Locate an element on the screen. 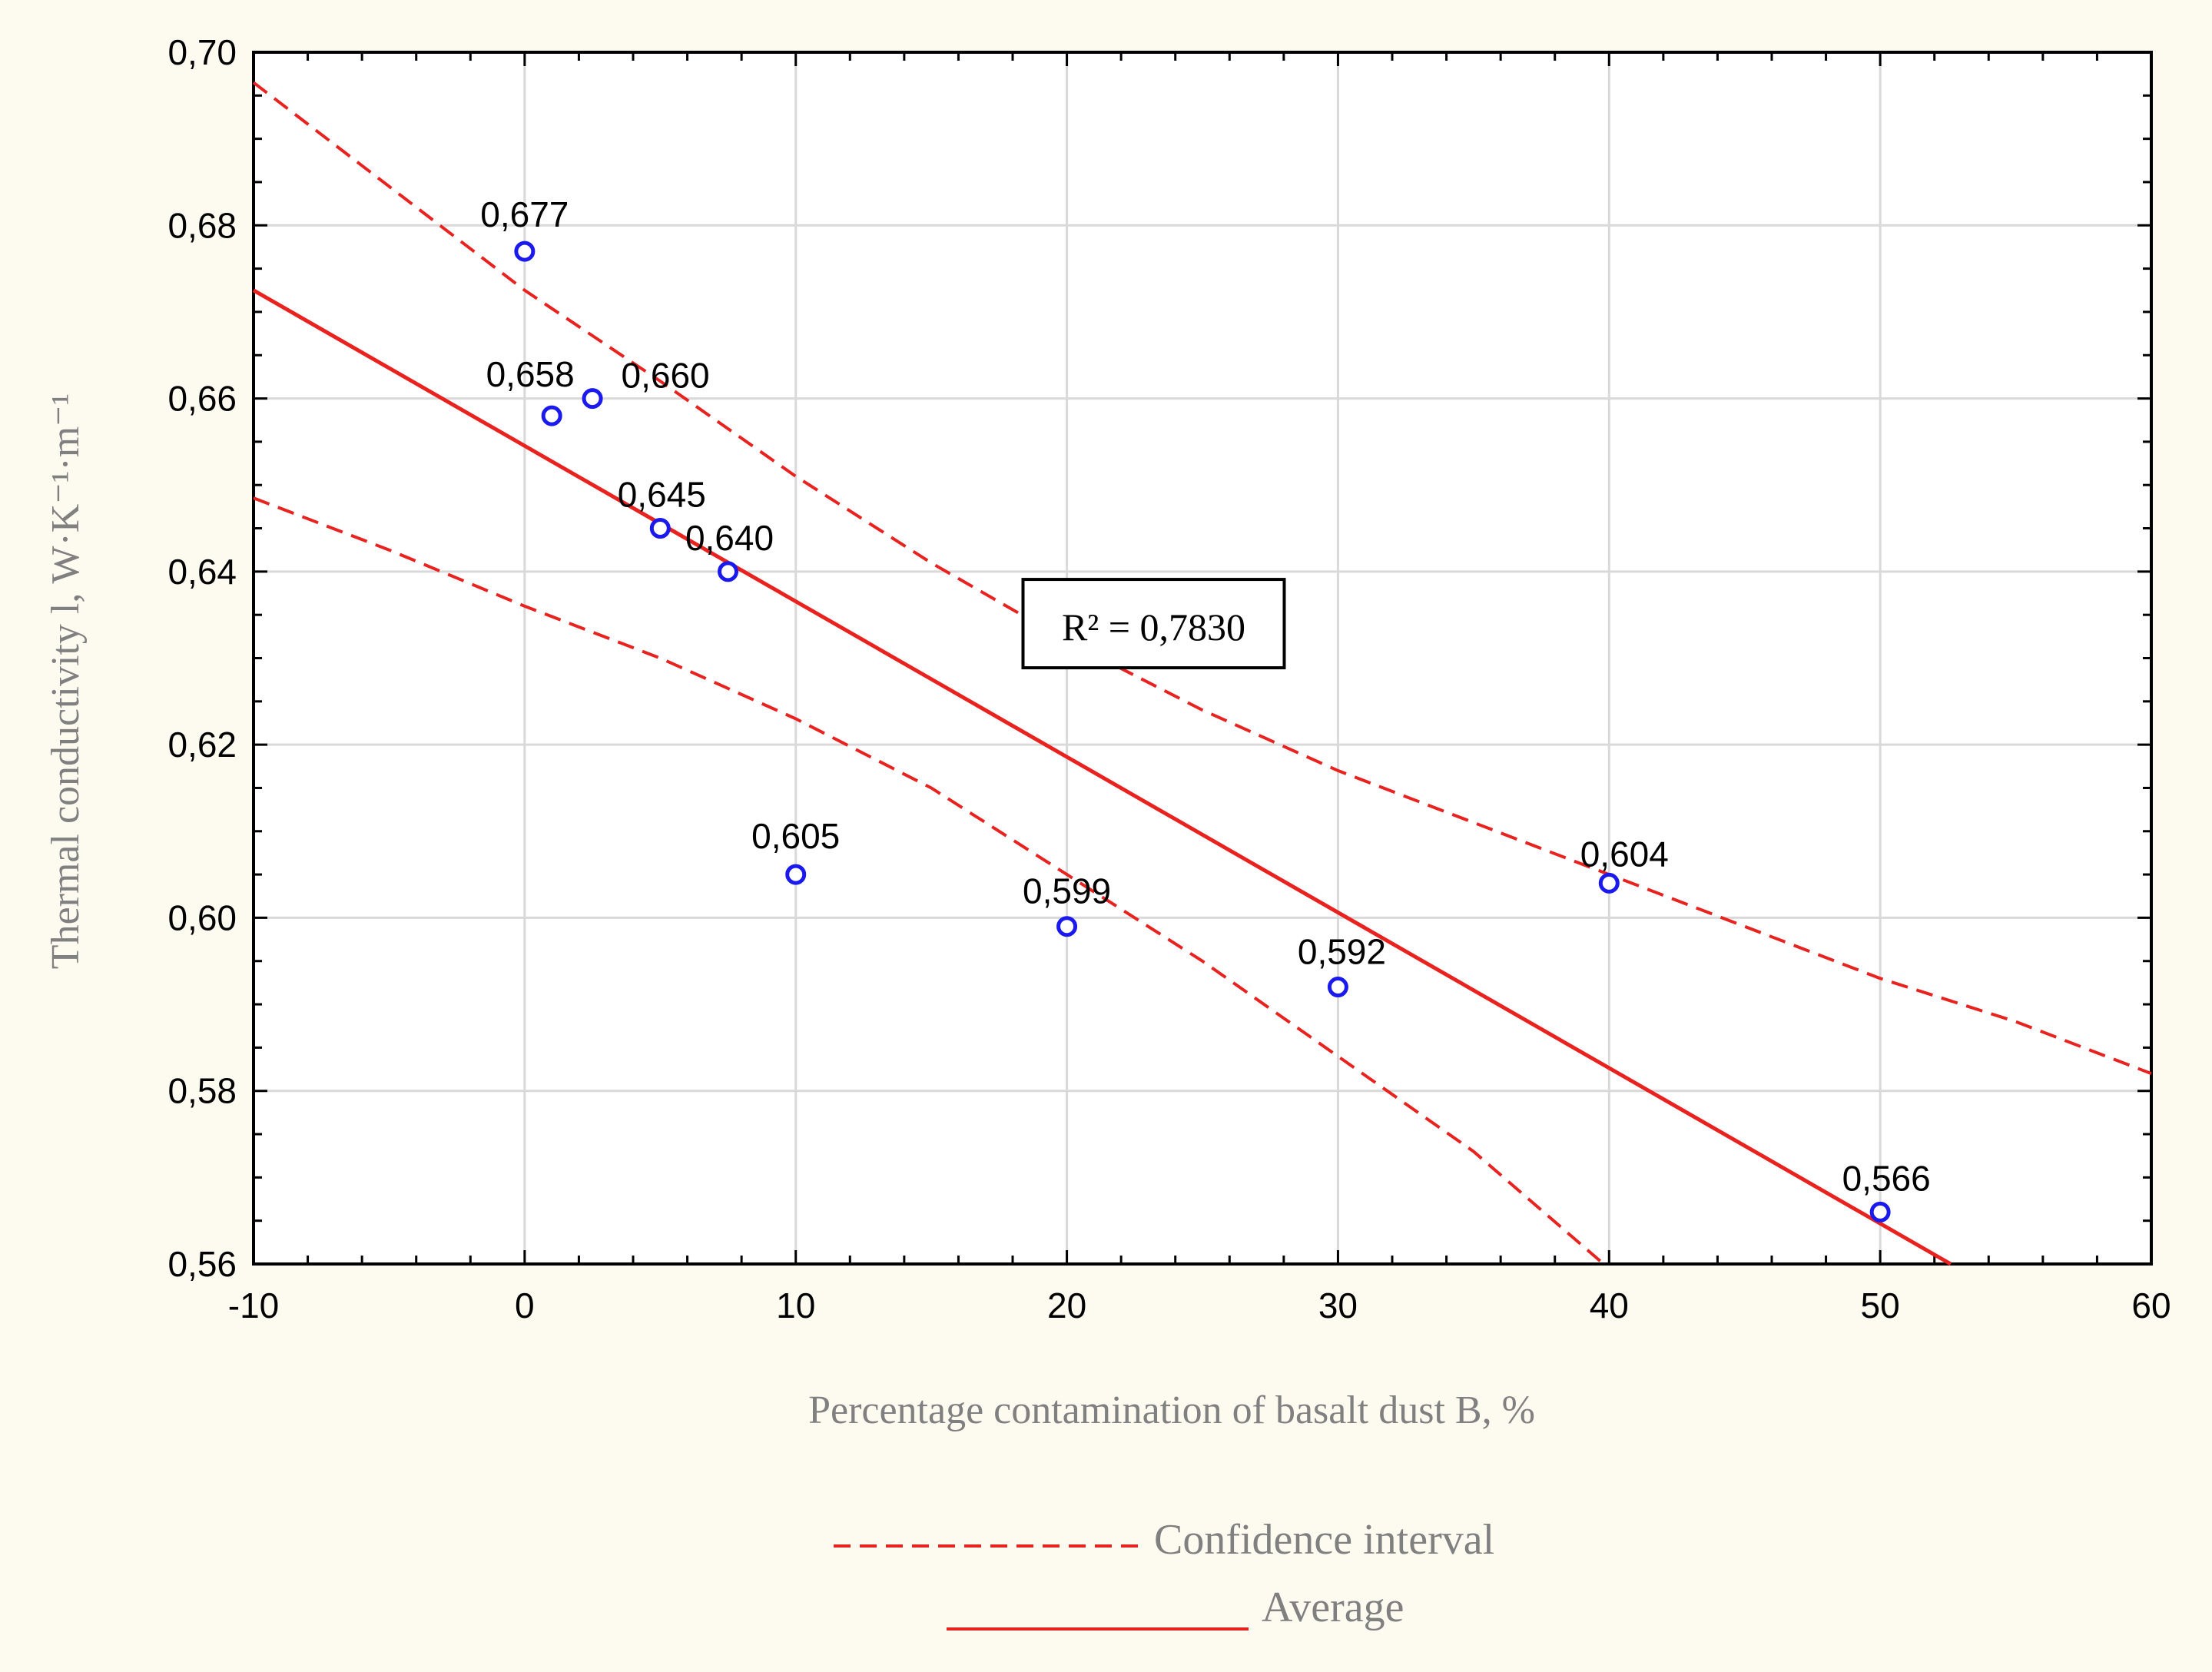 The width and height of the screenshot is (2212, 1672). x-tick-label: 0 is located at coordinates (525, 1305).